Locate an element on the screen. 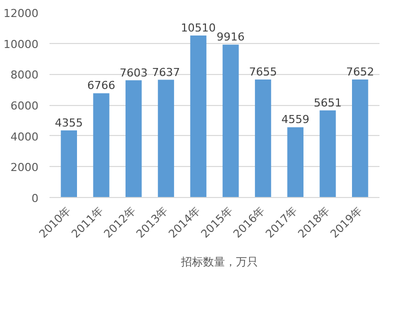 This screenshot has width=411, height=326. y-tick-label: 8000 is located at coordinates (24, 75).